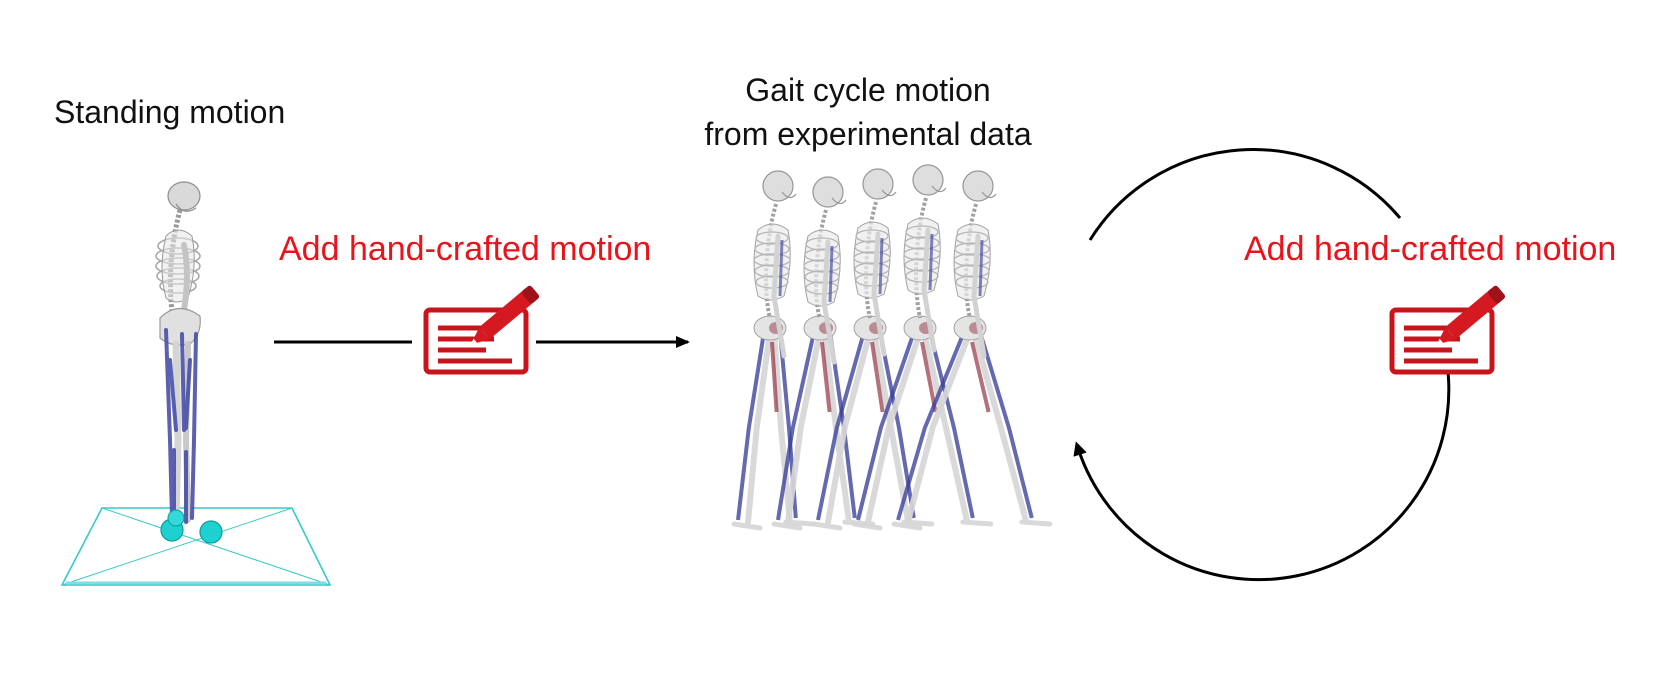 This screenshot has width=1678, height=699. Describe the element at coordinates (196, 546) in the screenshot. I see `floor-plane` at that location.